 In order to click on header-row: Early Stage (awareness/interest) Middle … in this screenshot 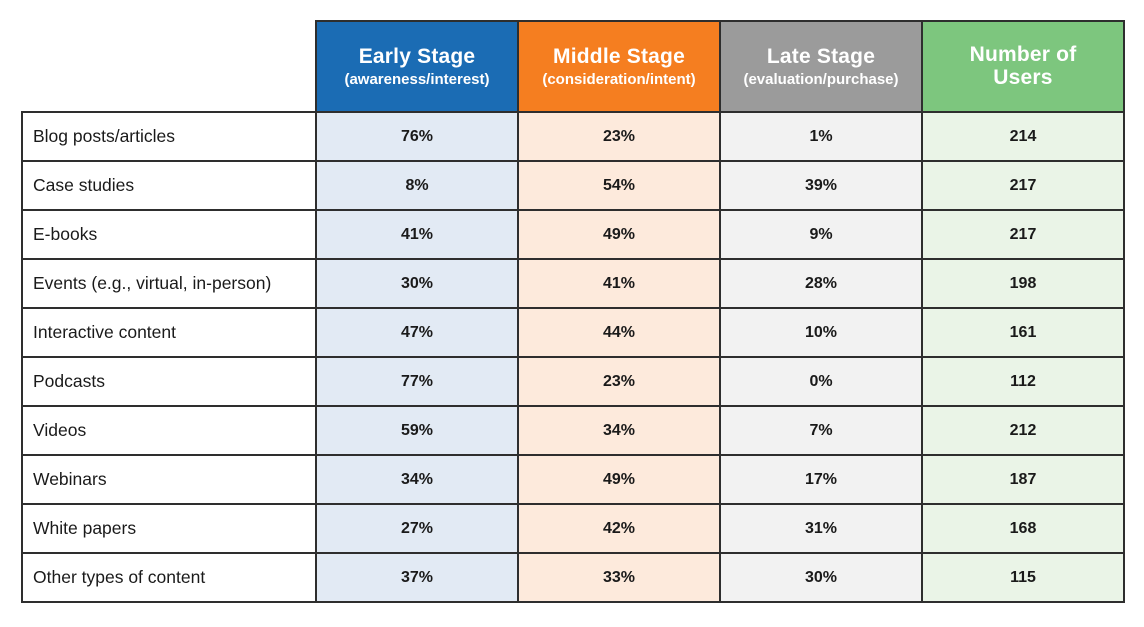, I will do `click(573, 66)`.